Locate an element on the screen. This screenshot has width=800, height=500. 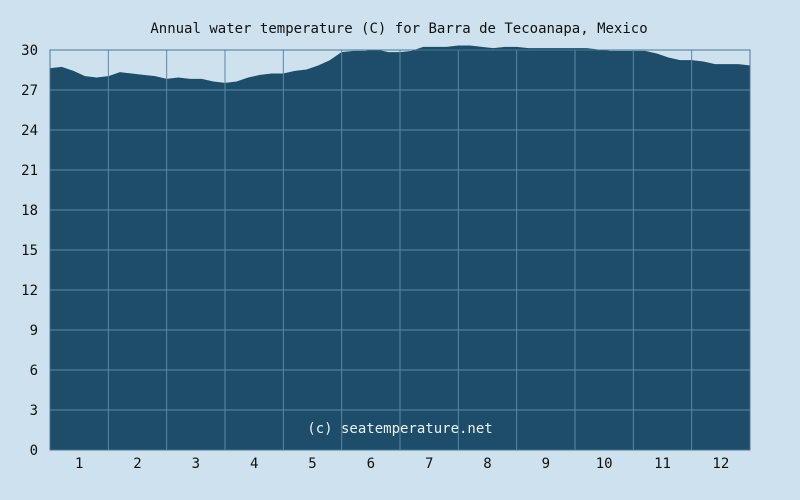
x-tick-label: 12 is located at coordinates (720, 464).